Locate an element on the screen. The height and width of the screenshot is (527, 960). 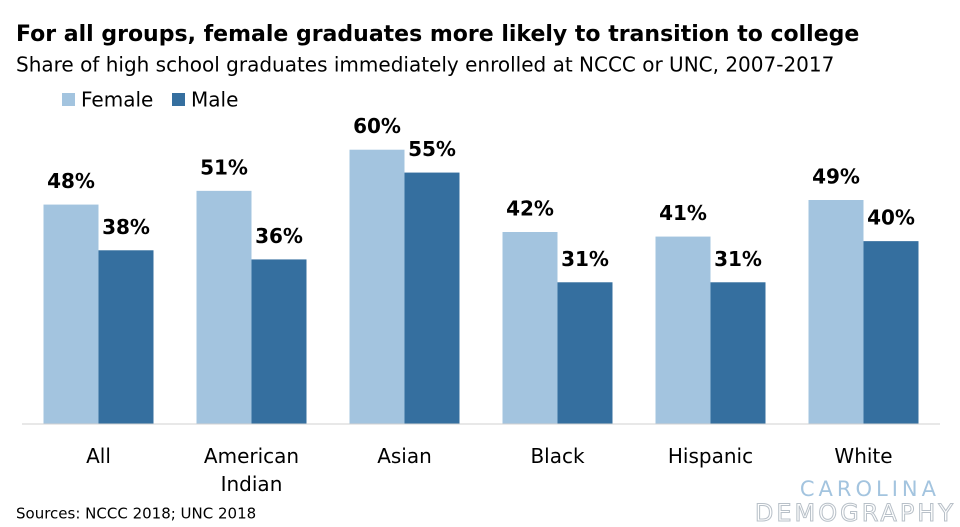
value-label: 40% is located at coordinates (891, 218).